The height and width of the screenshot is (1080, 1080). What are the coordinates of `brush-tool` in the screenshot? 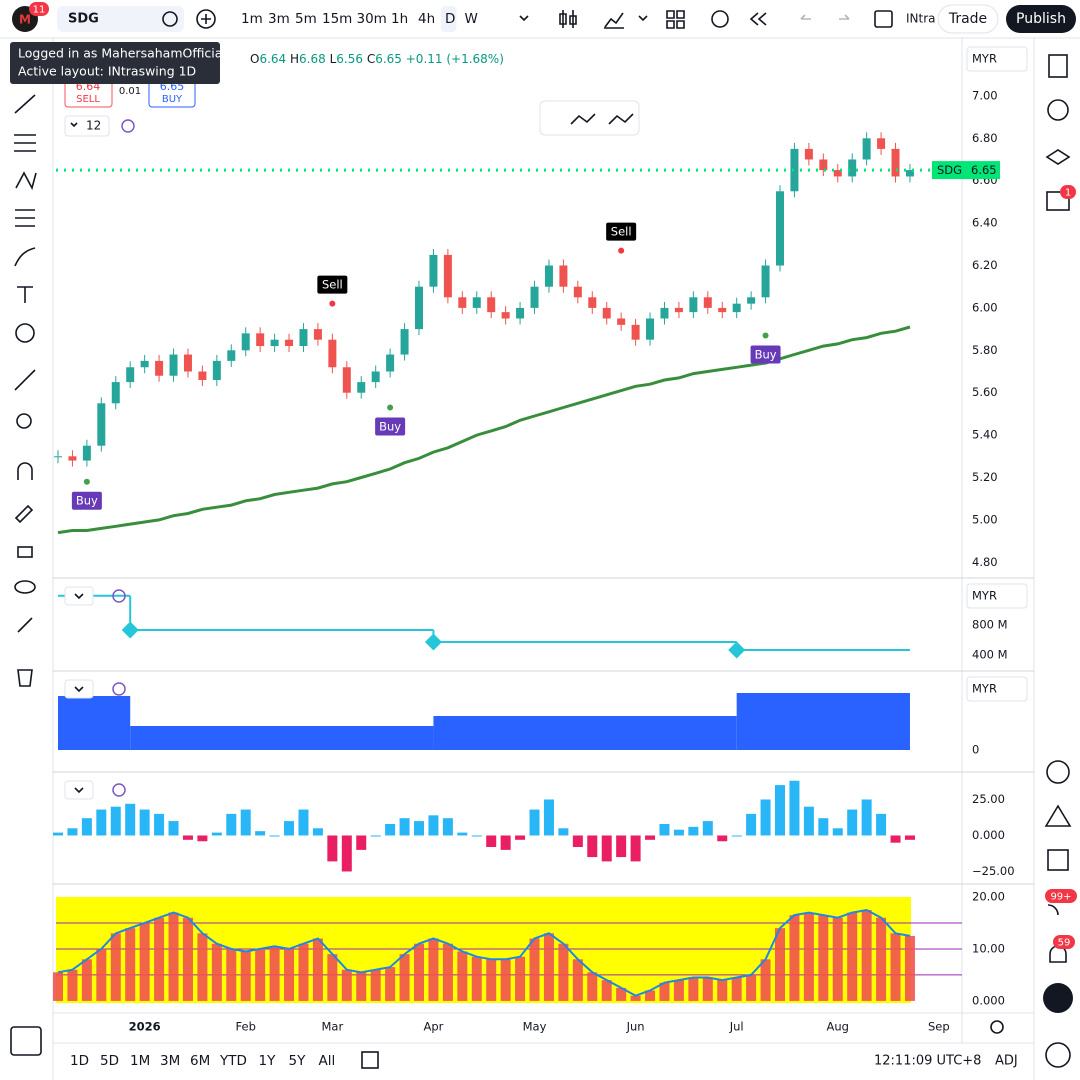 It's located at (25, 257).